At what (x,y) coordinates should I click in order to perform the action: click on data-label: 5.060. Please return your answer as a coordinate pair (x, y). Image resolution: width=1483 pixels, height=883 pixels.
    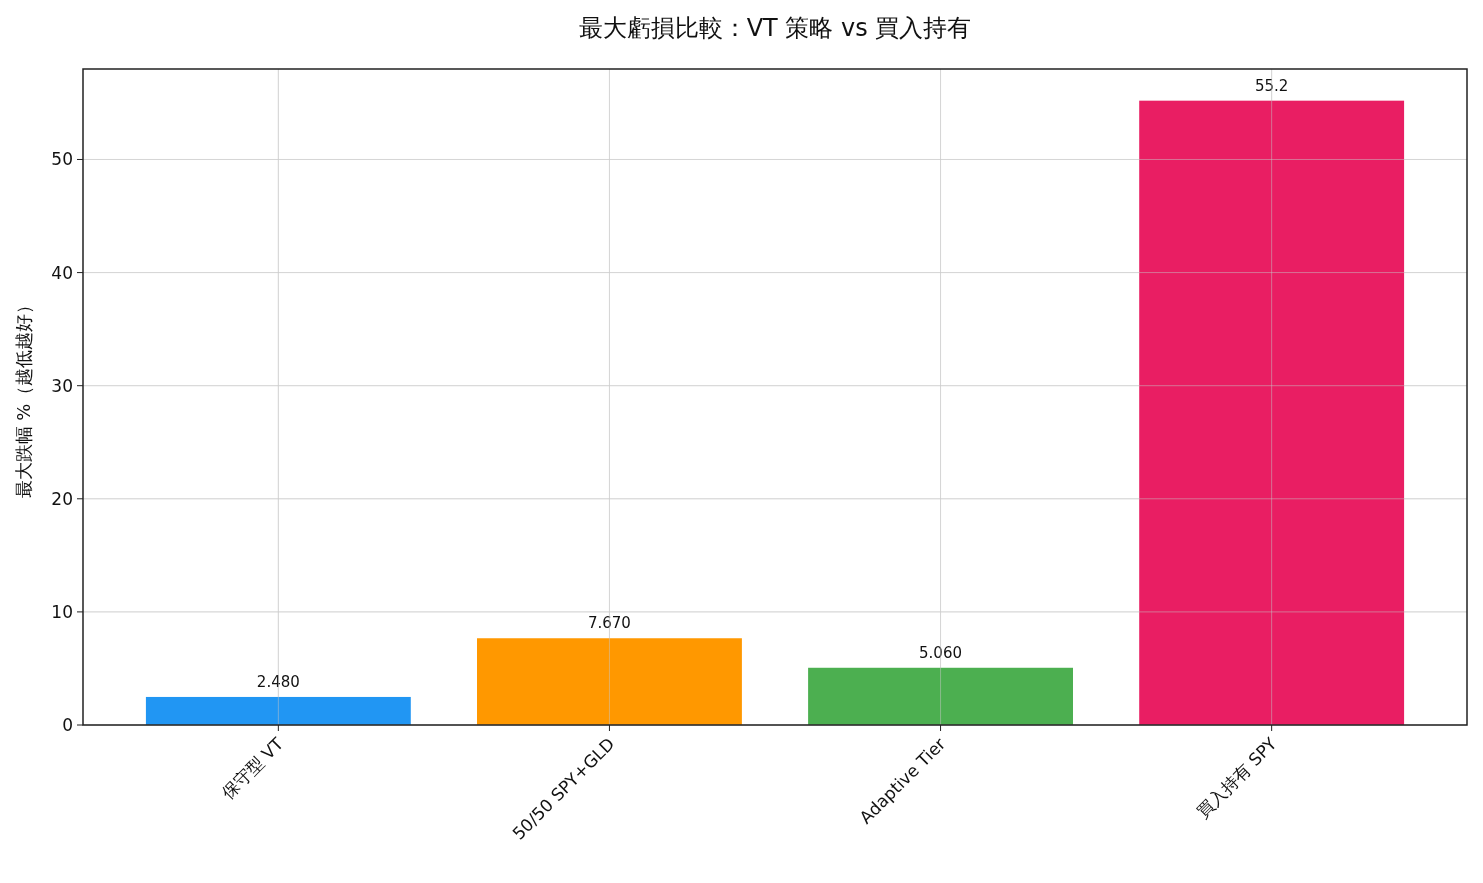
    Looking at the image, I should click on (941, 652).